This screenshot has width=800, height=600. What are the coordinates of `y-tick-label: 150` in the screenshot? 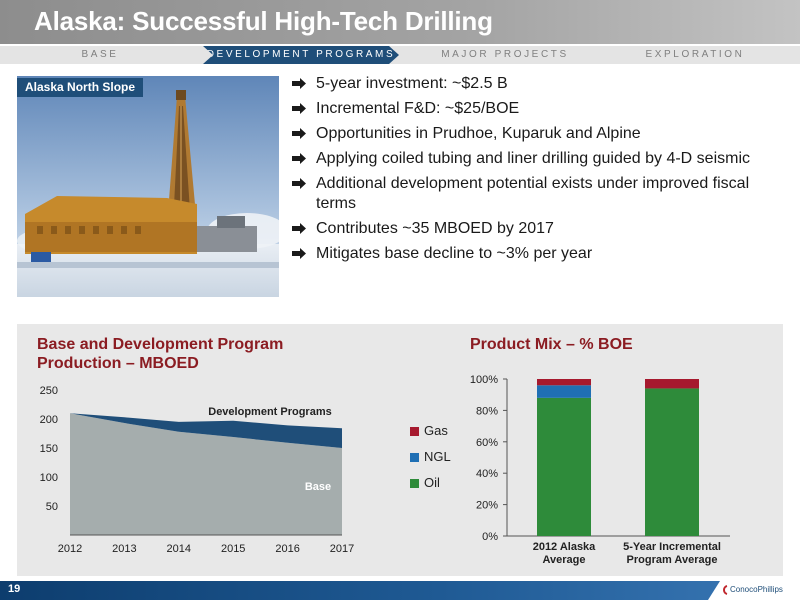 It's located at (49, 449).